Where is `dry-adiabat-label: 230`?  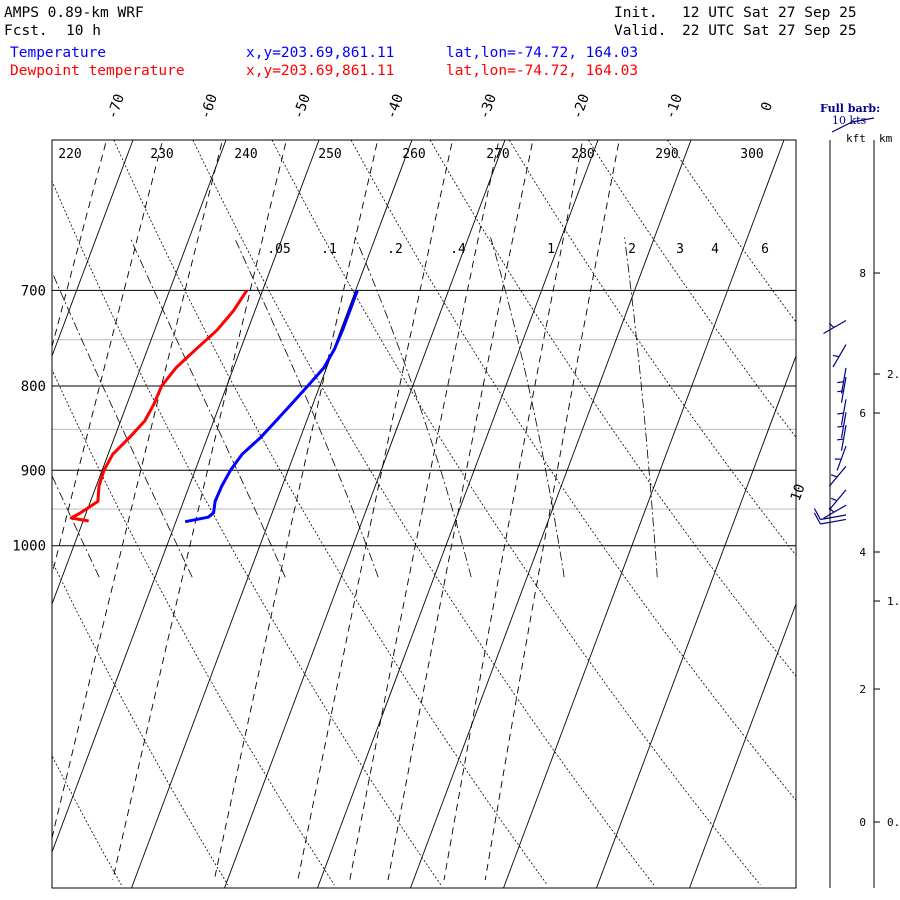 dry-adiabat-label: 230 is located at coordinates (161, 154).